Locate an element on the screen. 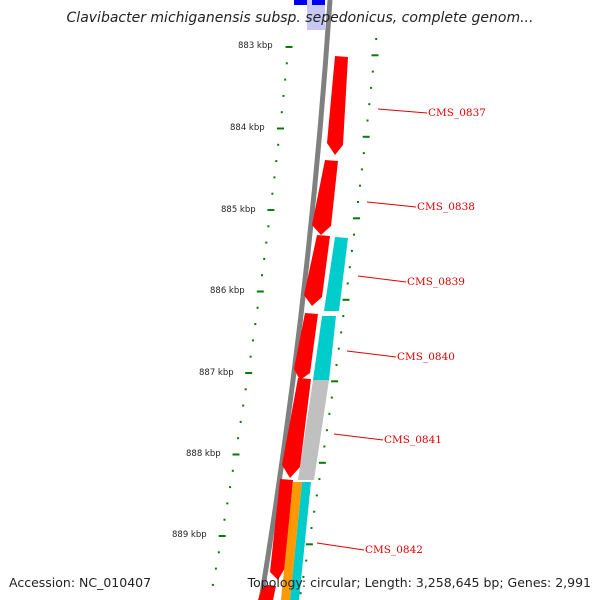  gene-label-CMS_0841: CMS_0841 is located at coordinates (413, 440).